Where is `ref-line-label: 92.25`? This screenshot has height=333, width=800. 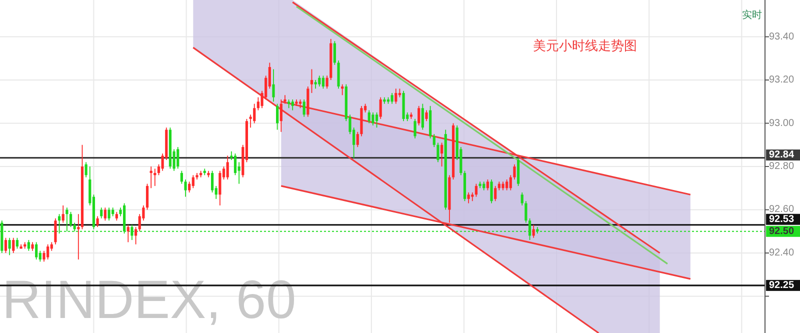
ref-line-label: 92.25 is located at coordinates (781, 285).